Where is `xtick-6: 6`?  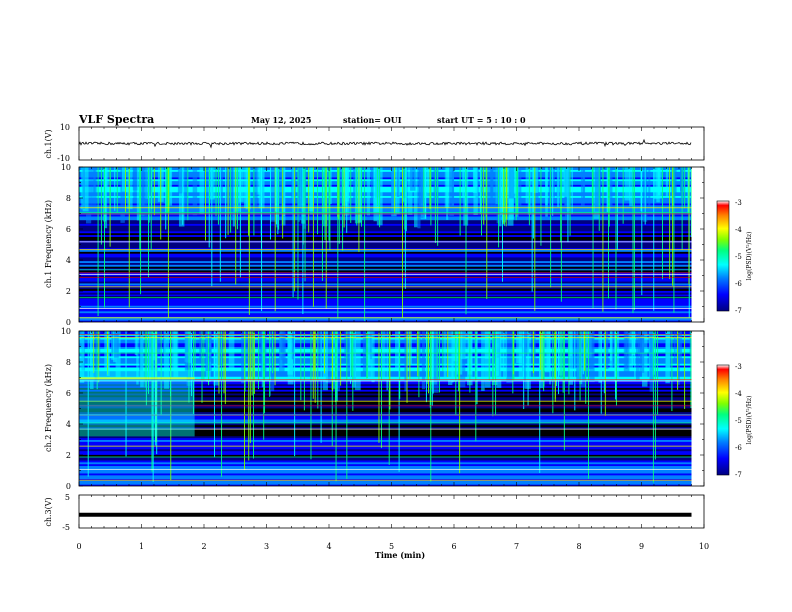
xtick-6: 6 is located at coordinates (453, 546).